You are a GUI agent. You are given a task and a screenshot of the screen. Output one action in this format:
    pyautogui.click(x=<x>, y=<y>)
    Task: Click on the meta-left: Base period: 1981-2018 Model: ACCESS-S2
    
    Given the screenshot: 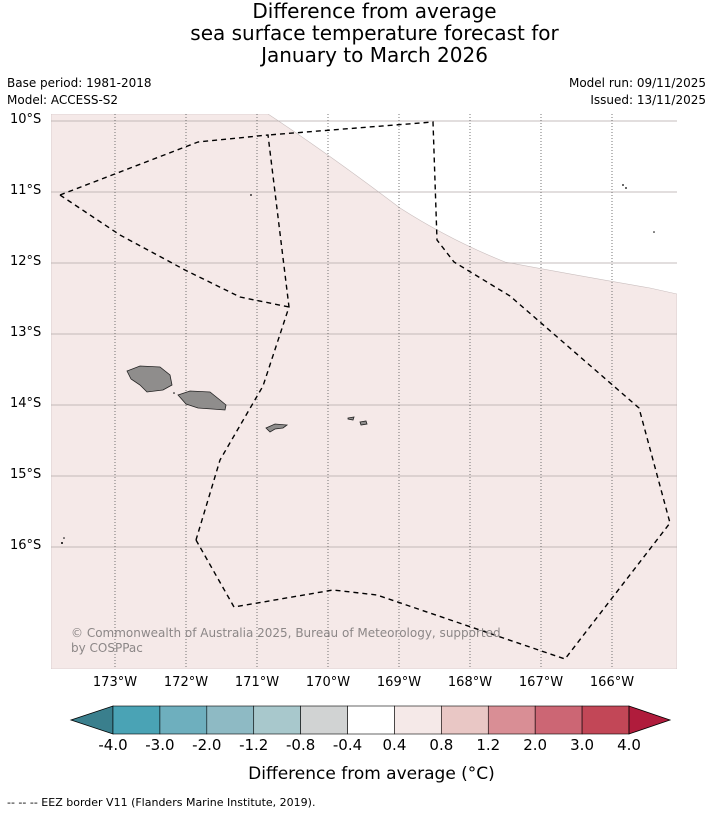 What is the action you would take?
    pyautogui.click(x=79, y=92)
    